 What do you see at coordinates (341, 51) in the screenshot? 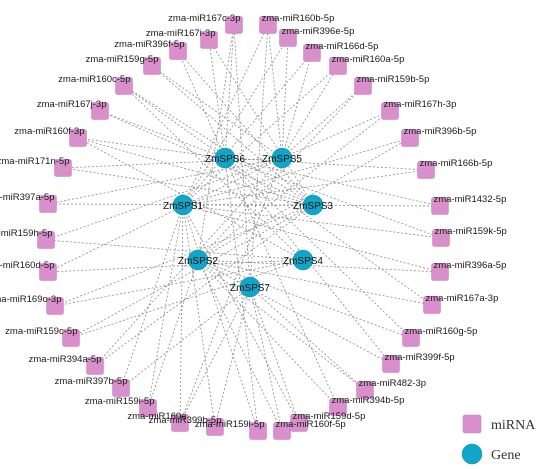
I see `mirna-node-zma-mir166d-5p: zma-miR166d-5p` at bounding box center [341, 51].